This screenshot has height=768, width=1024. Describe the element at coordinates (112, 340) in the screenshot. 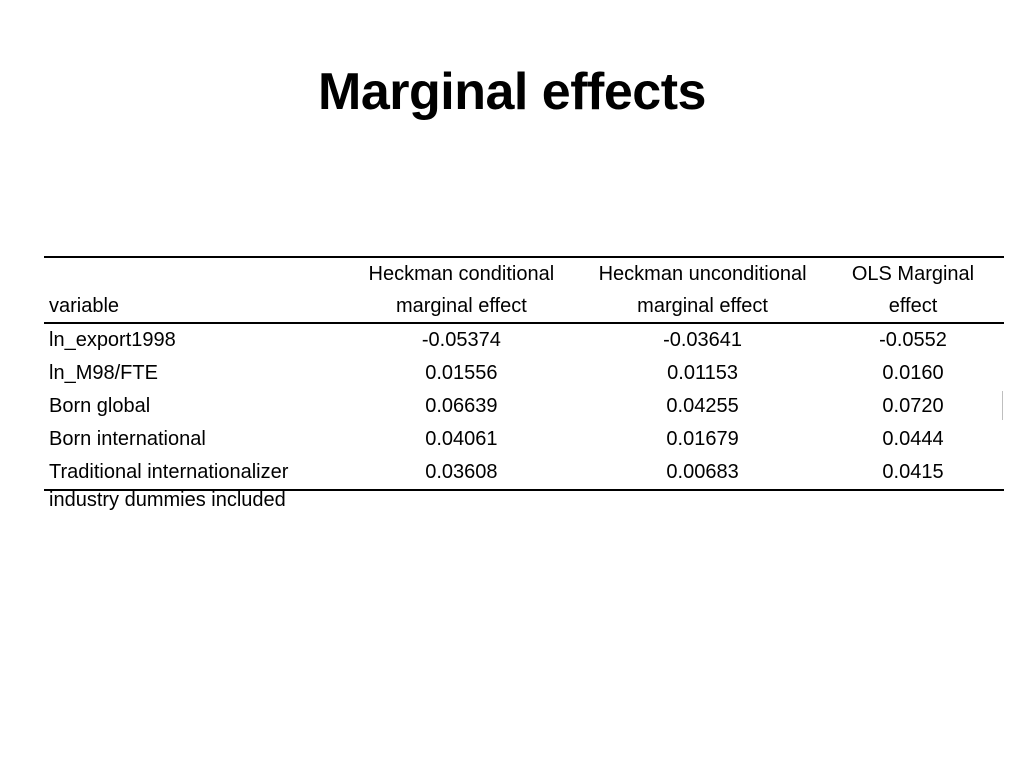

I see `cell-variable: ln_export1998` at that location.